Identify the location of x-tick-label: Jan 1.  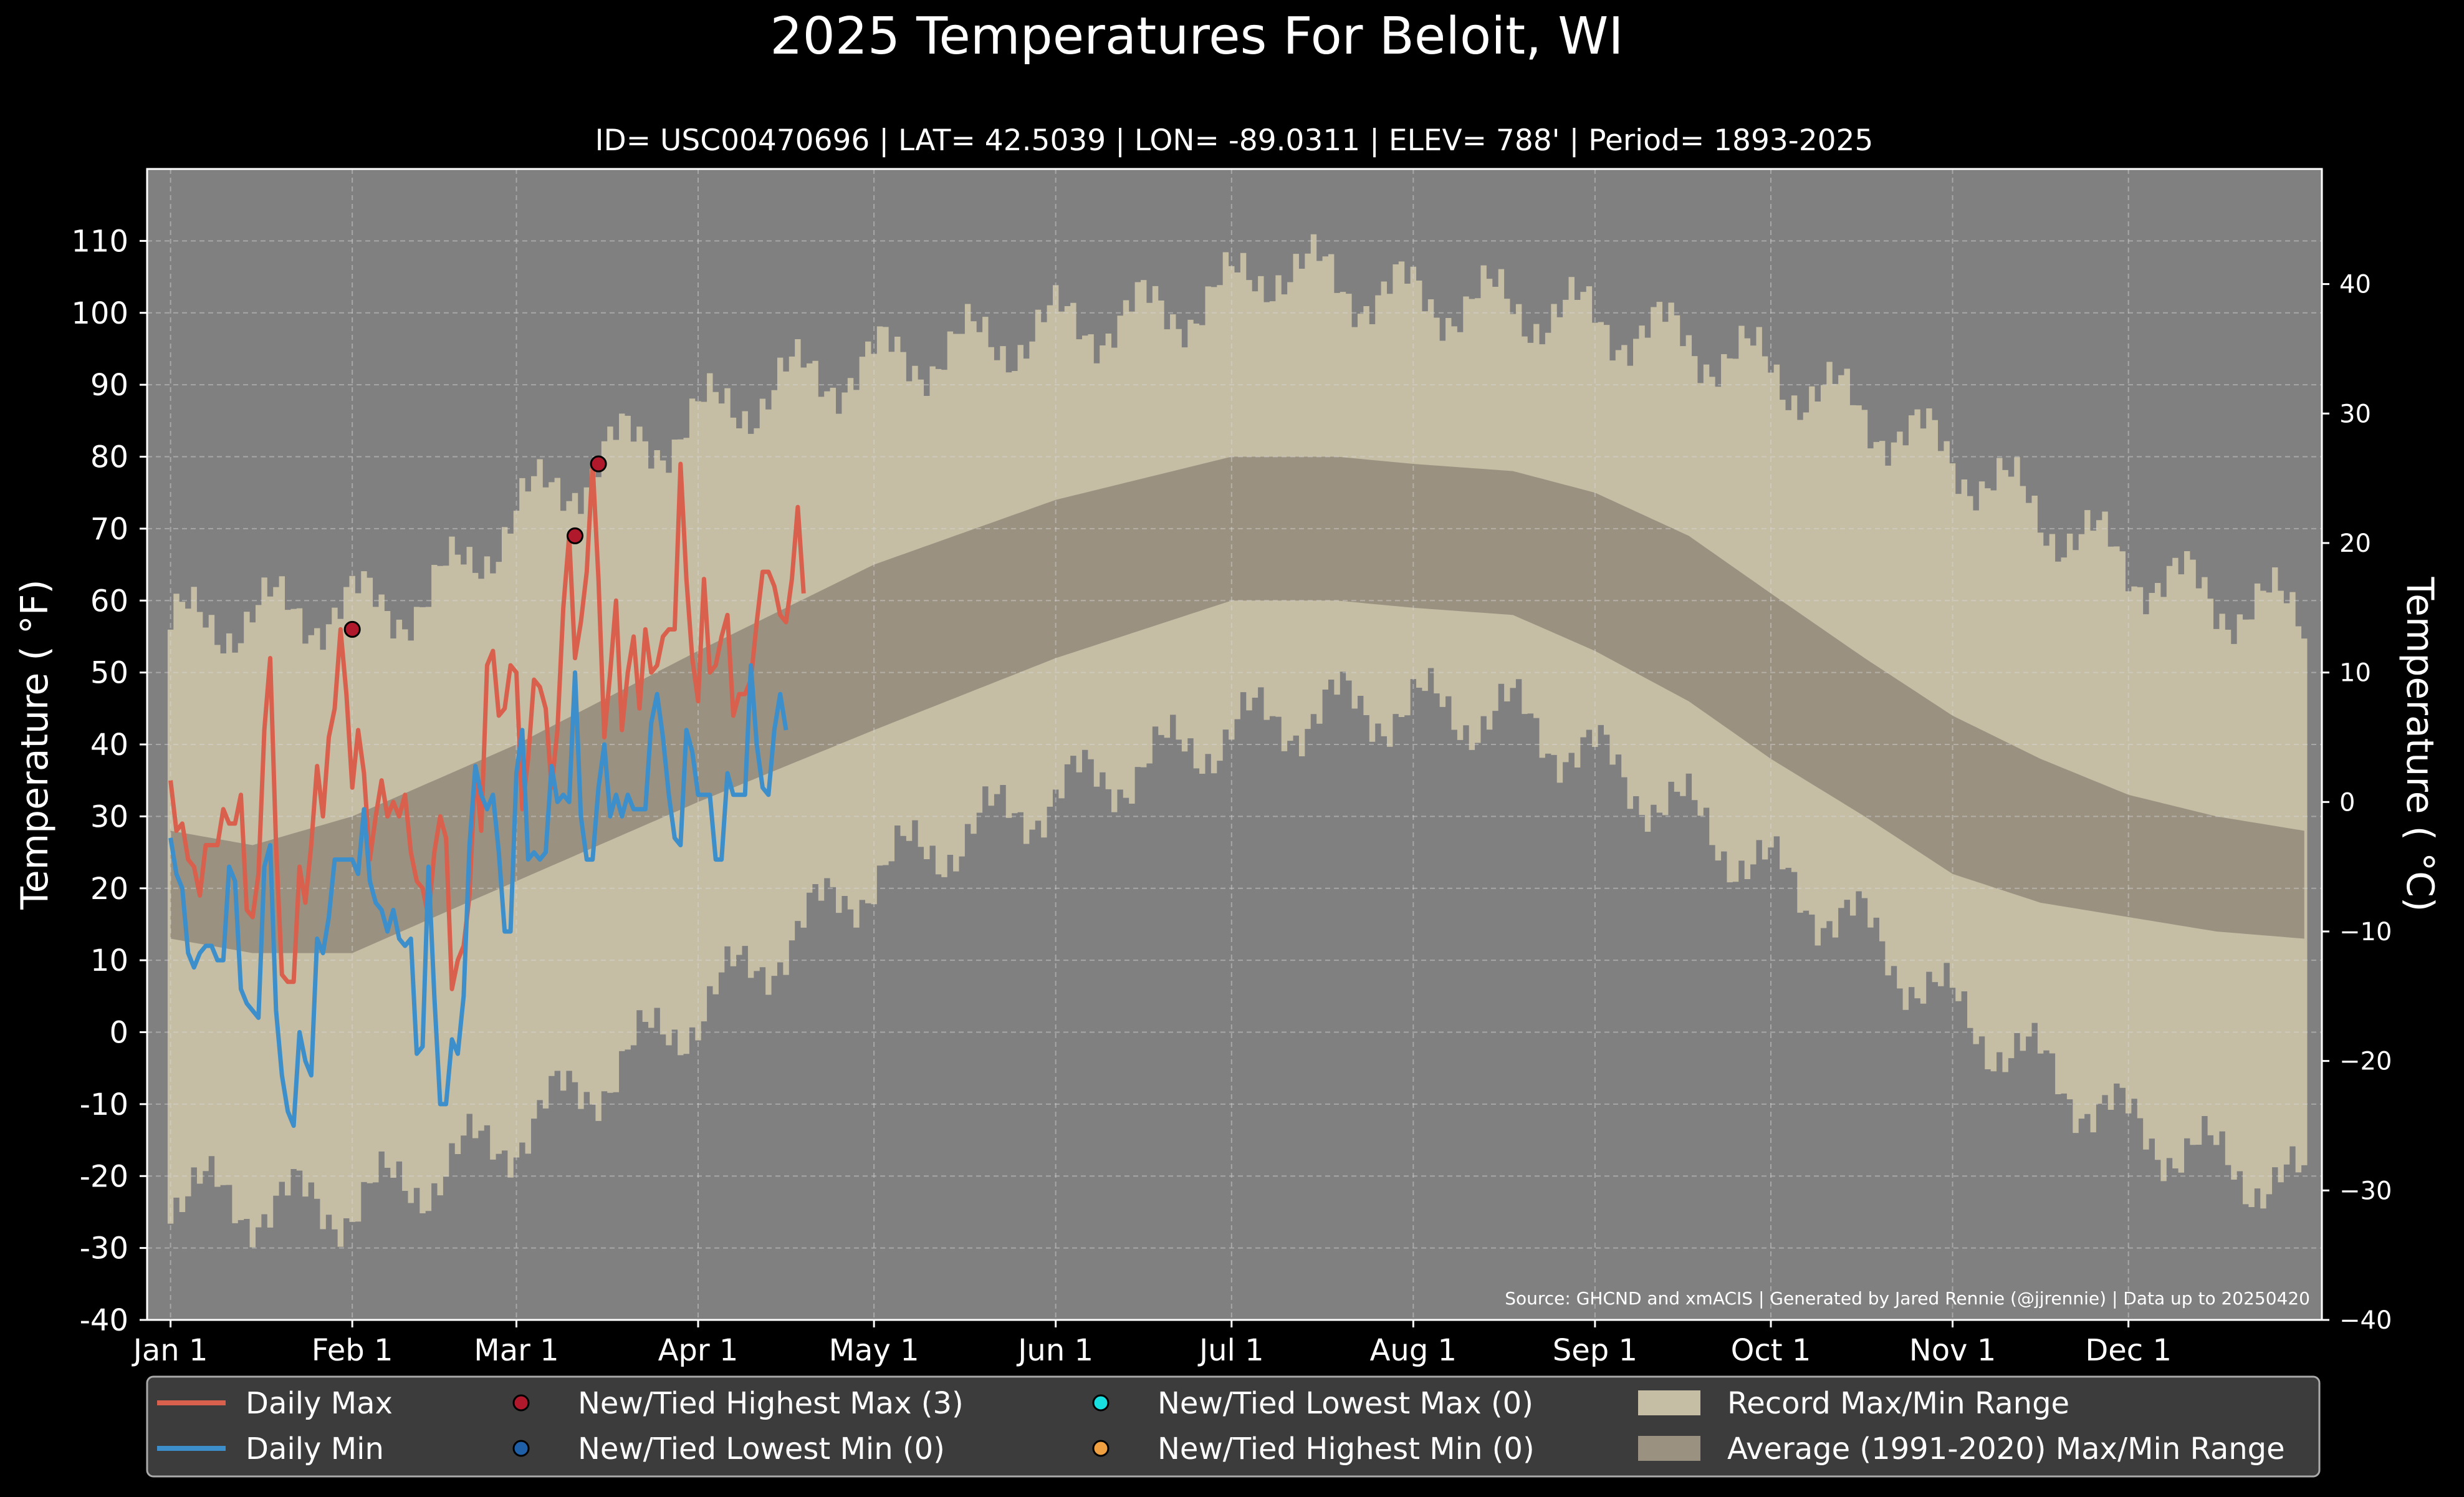
(170, 1350).